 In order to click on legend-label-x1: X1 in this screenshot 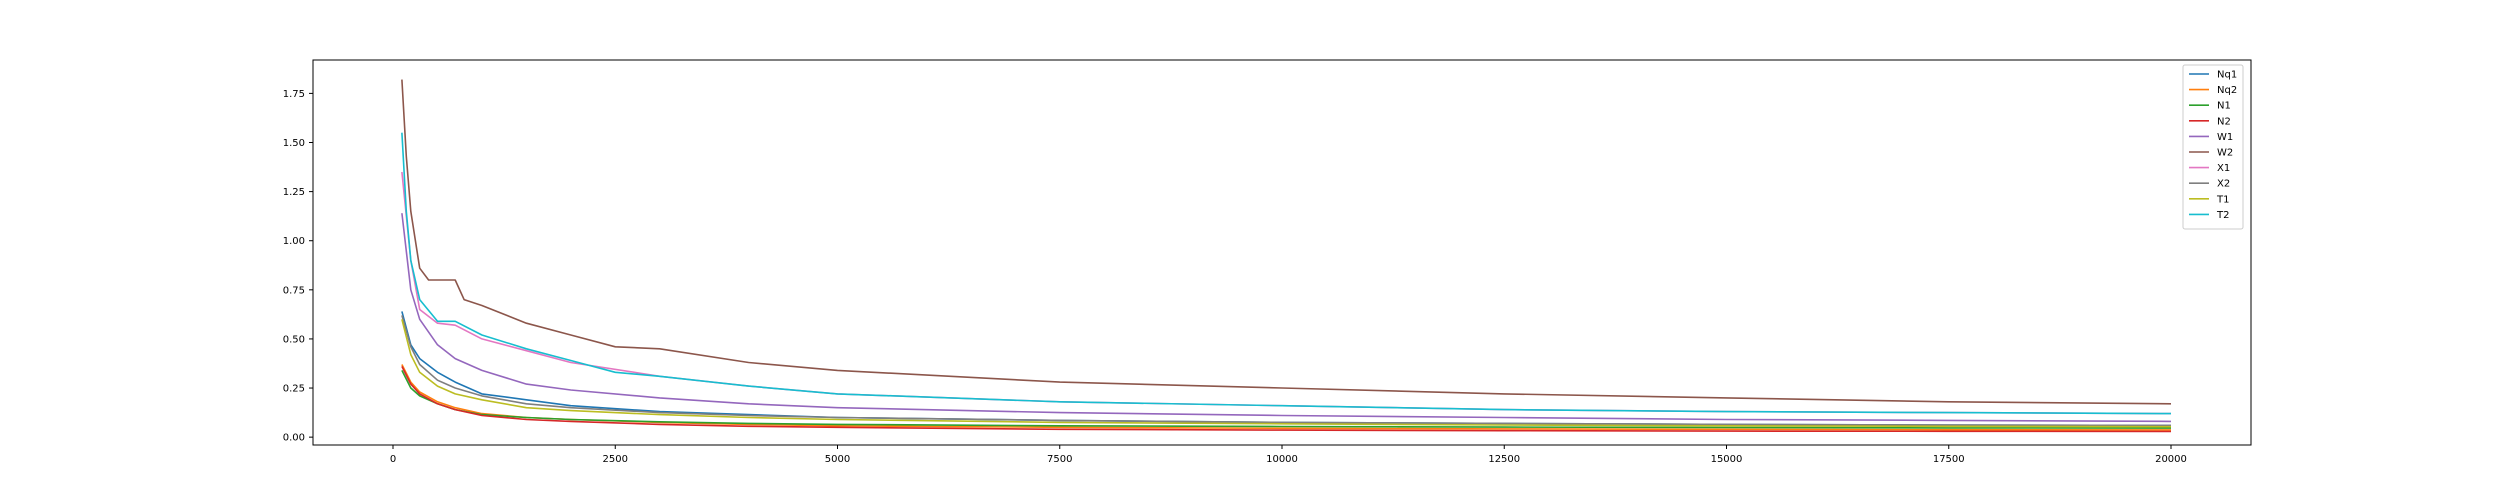, I will do `click(2223, 168)`.